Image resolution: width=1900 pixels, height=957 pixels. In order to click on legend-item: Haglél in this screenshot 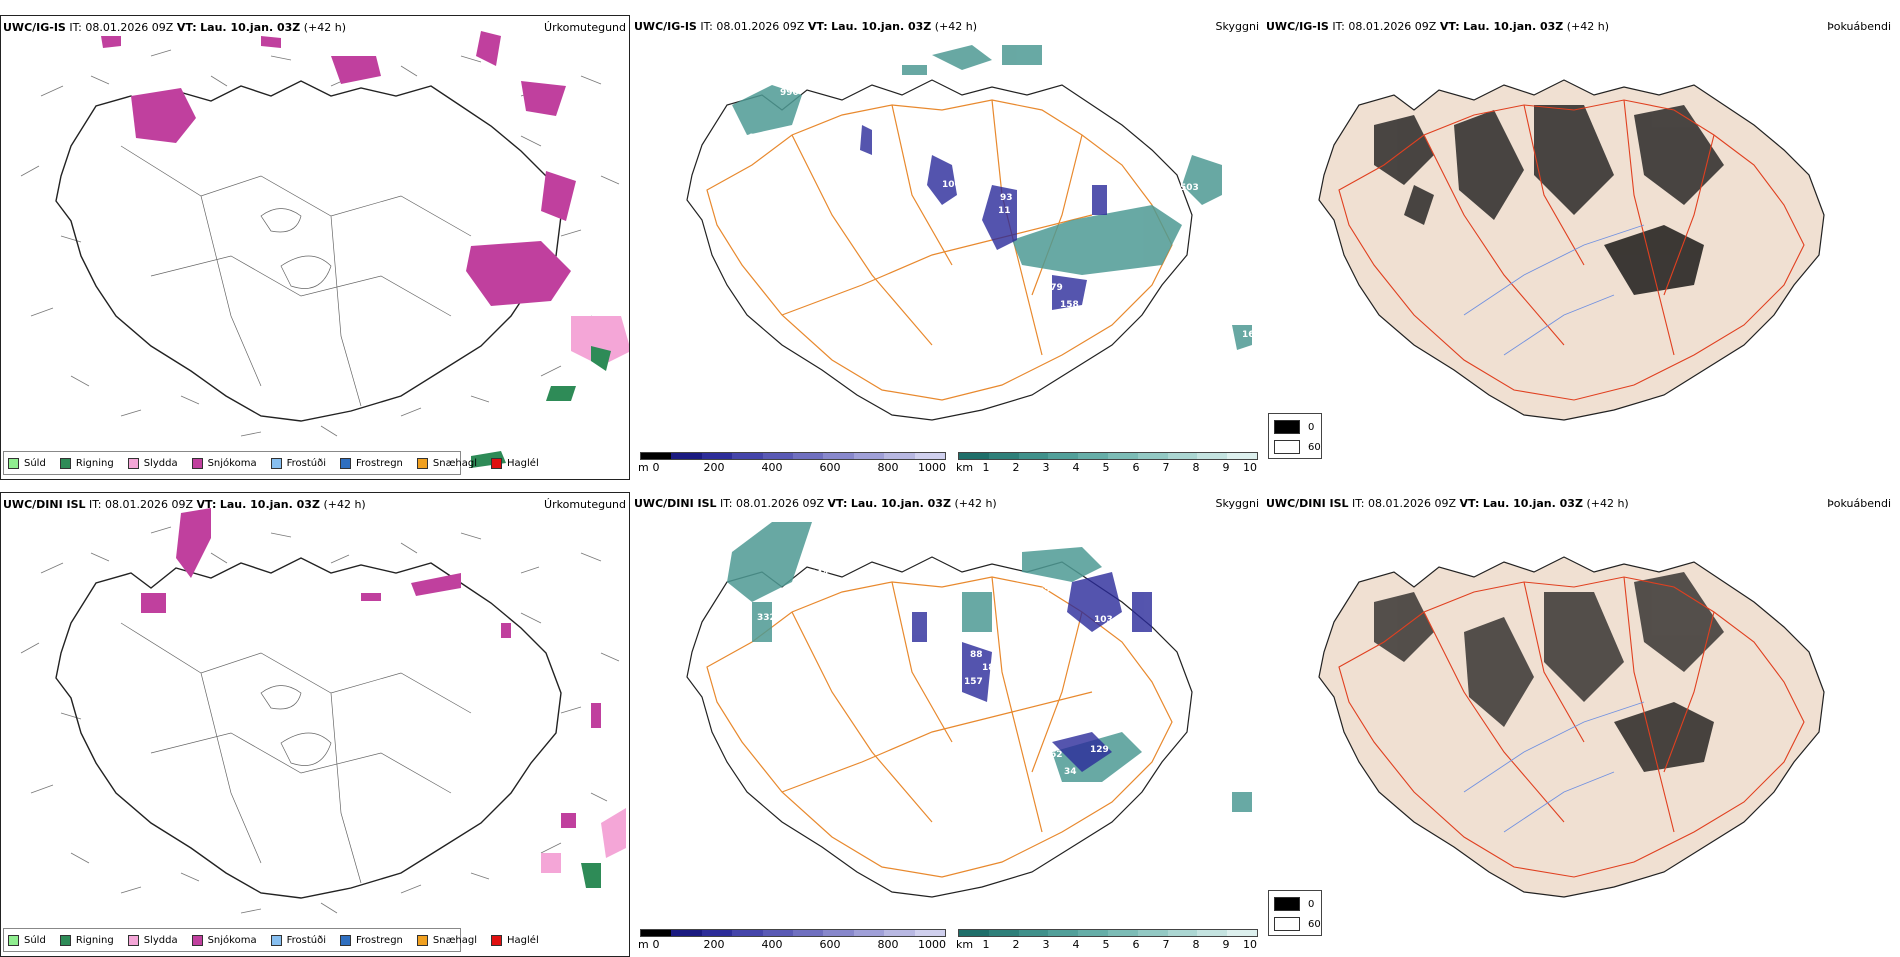, I will do `click(515, 463)`.